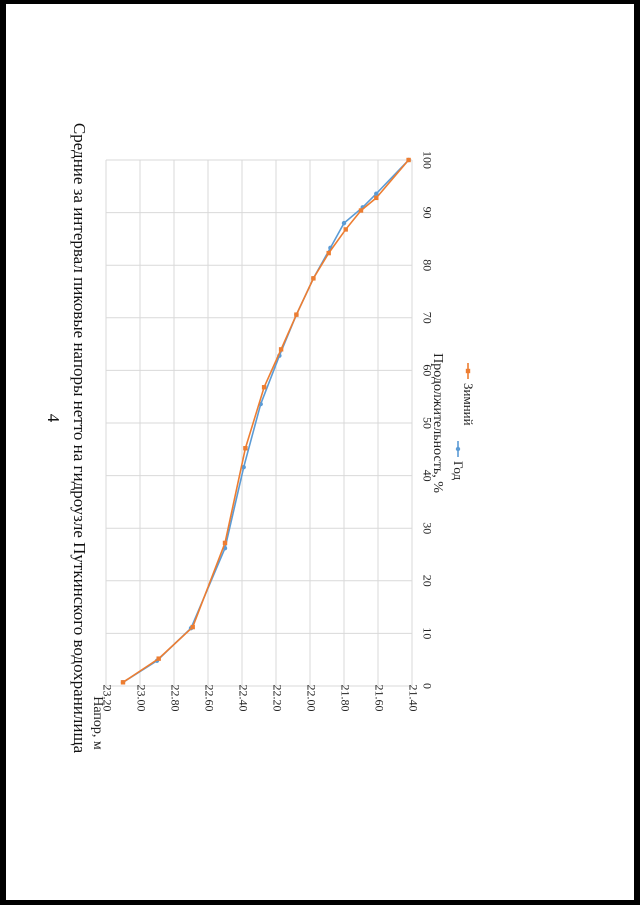 The width and height of the screenshot is (640, 905). I want to click on x-tick-label: 80, so click(427, 265).